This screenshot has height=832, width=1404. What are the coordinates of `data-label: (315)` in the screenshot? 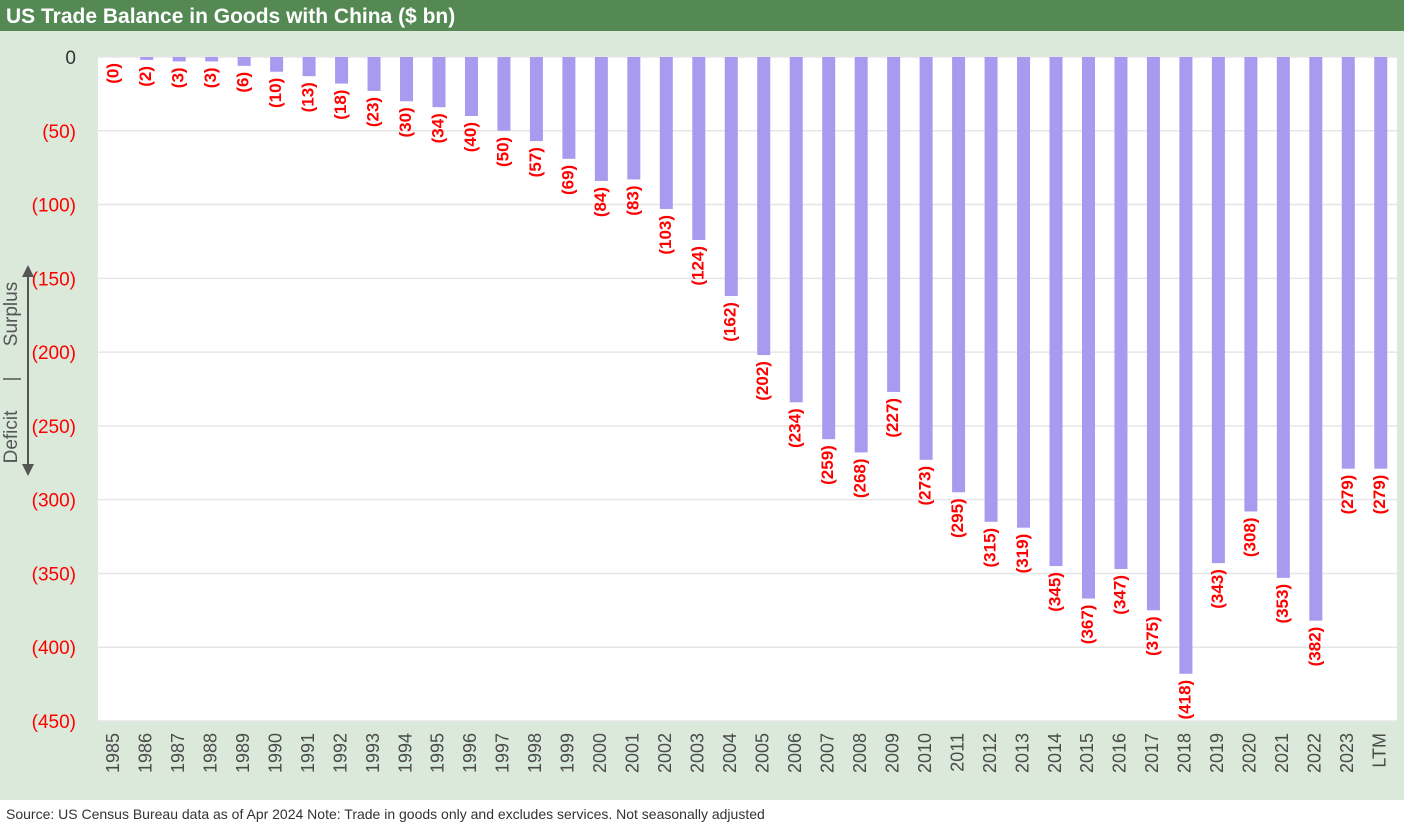 It's located at (990, 548).